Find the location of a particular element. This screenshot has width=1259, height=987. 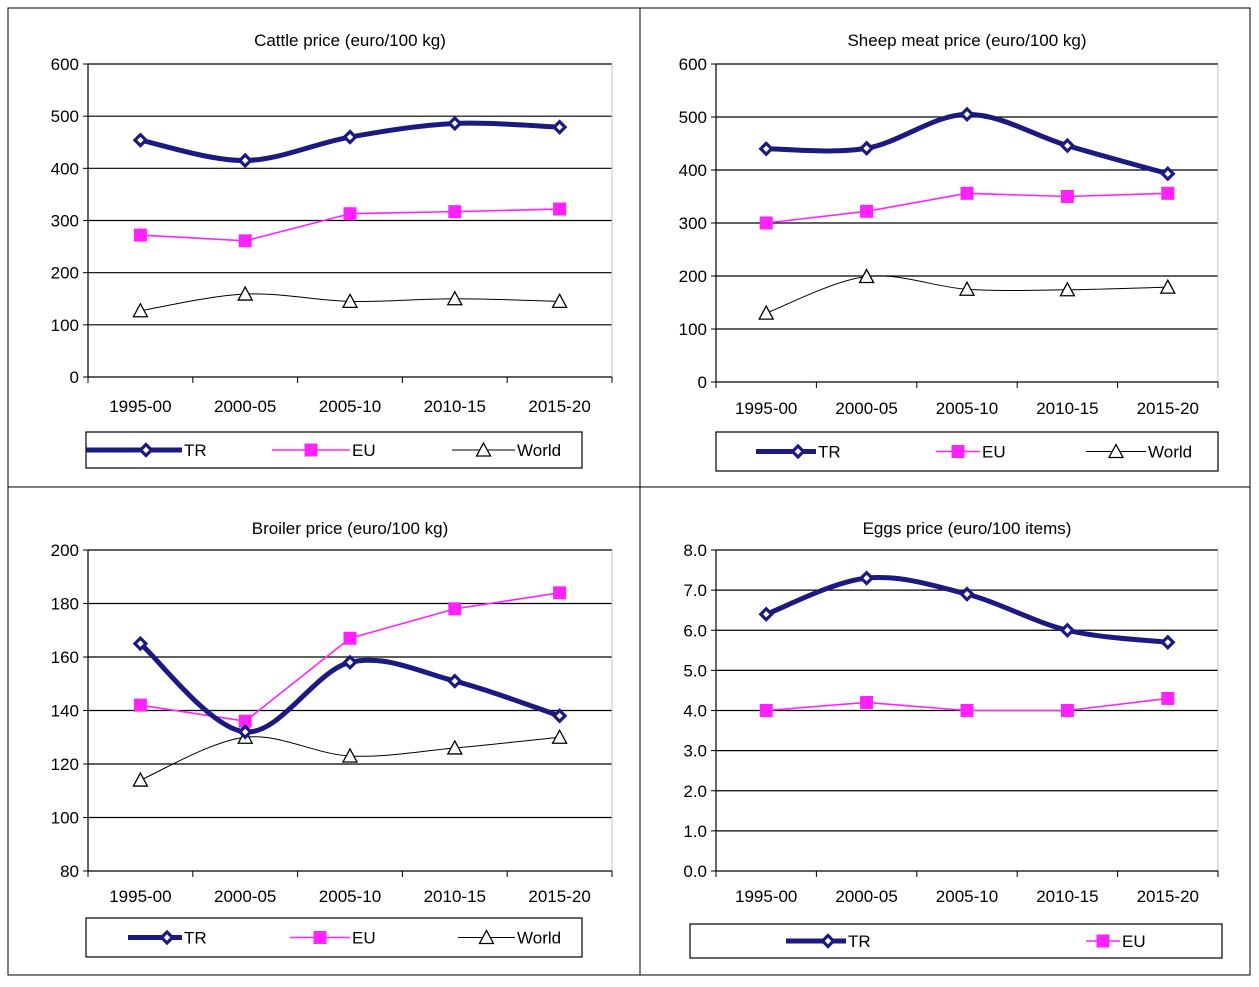

y-tick-label: 180 is located at coordinates (65, 604).